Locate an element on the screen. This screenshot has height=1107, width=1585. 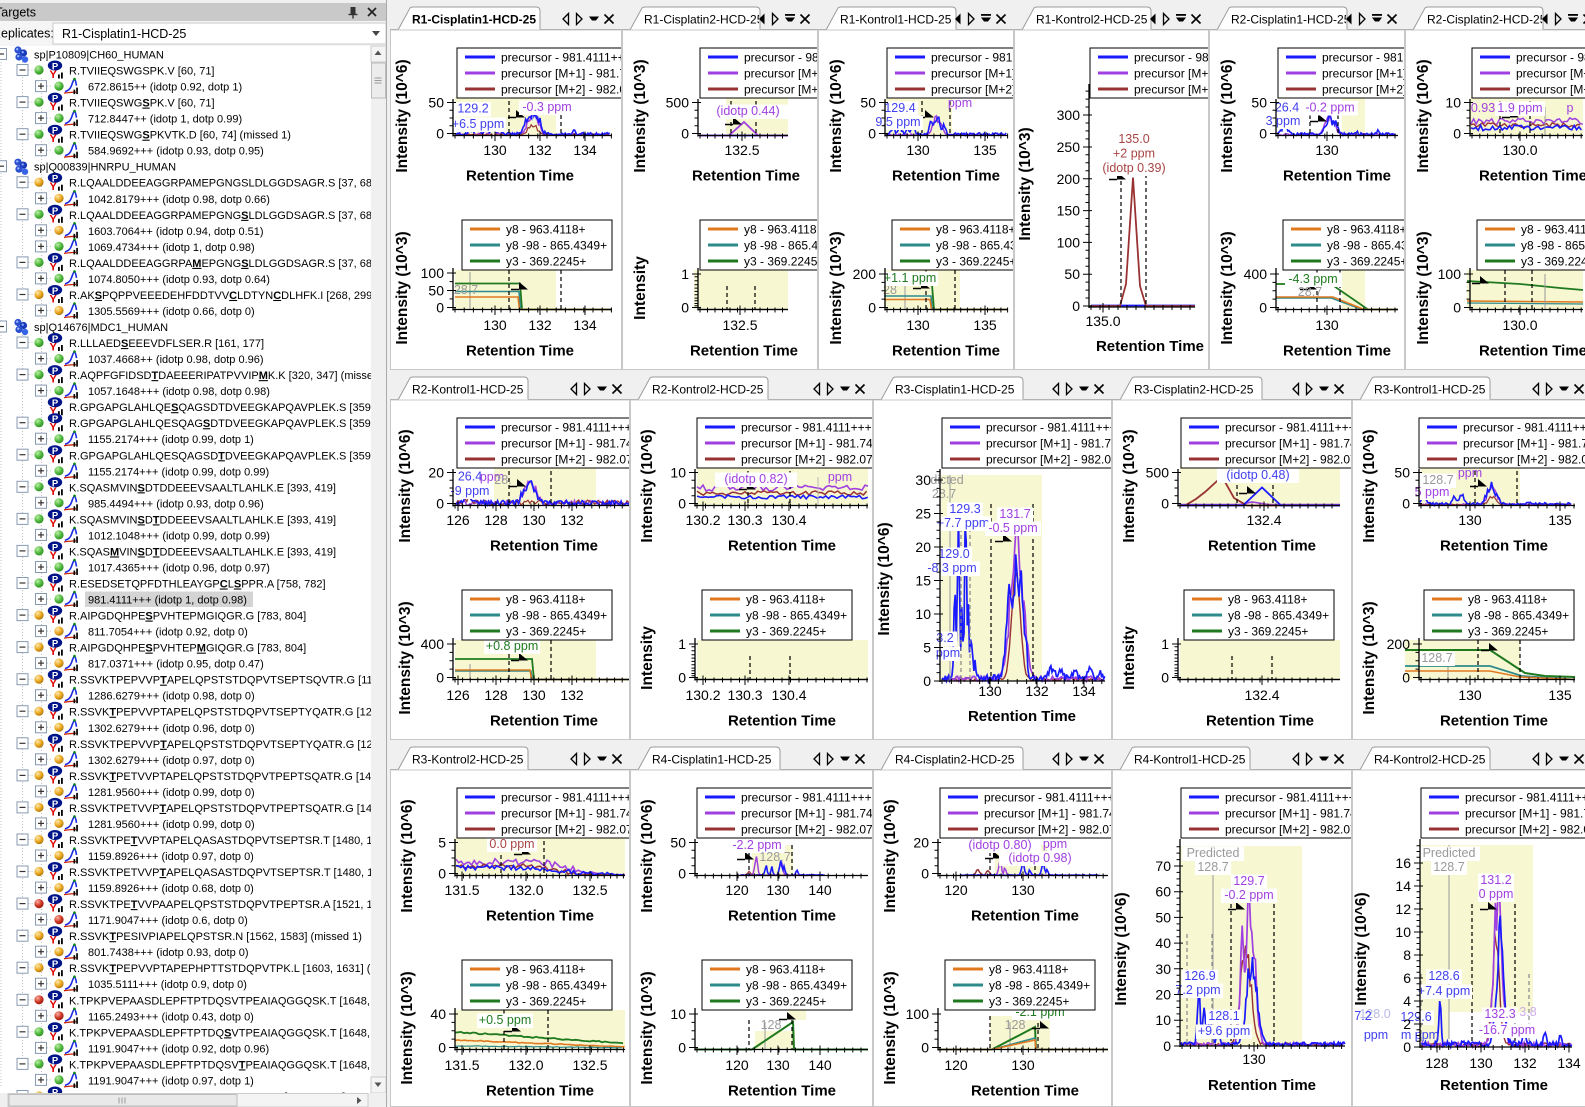
svg-text:1155.2174+++ (idotp 0.99, dotp: 1155.2174+++ (idotp 0.99, dotp 1) is located at coordinates (171, 440).